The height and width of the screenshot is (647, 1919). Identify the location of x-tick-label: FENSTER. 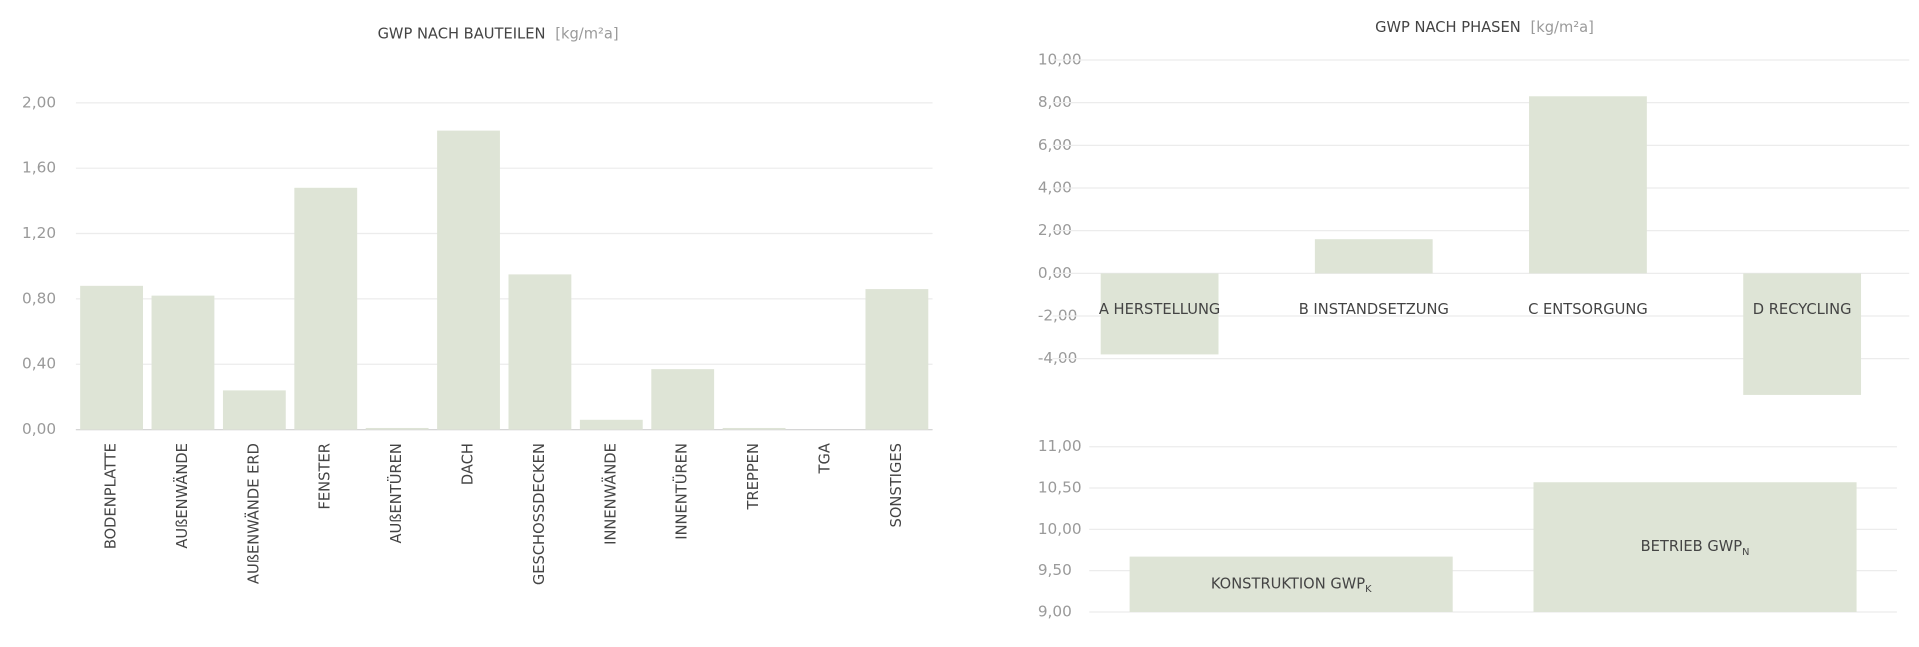
(325, 476).